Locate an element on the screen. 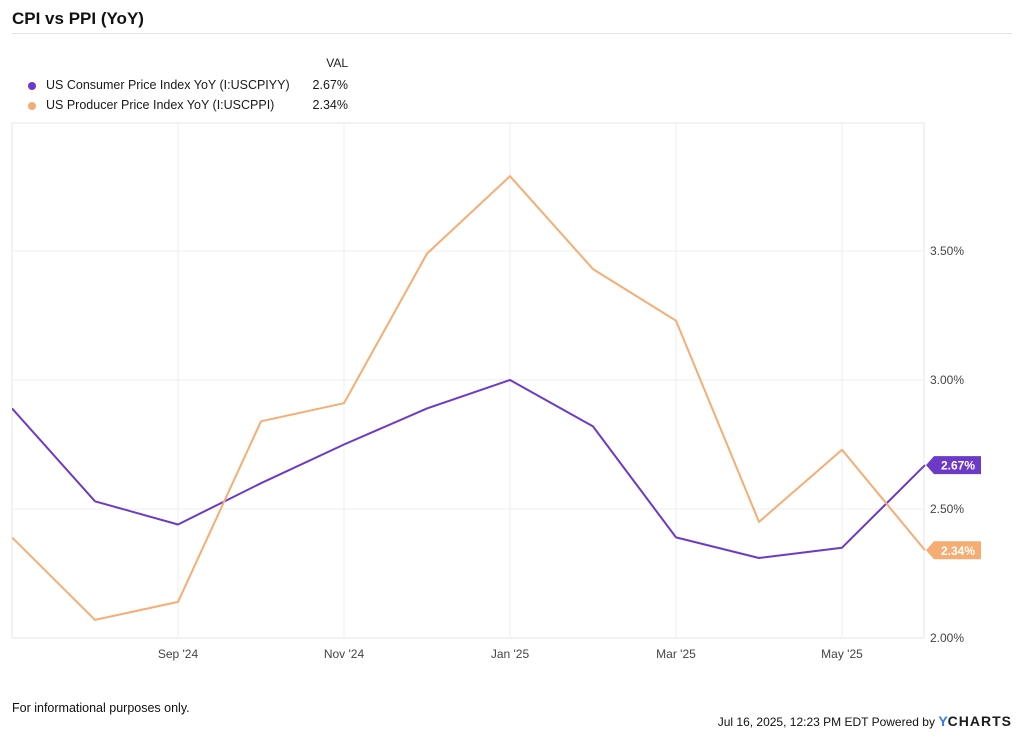 The image size is (1024, 737). legend-value-cpi: 2.67% is located at coordinates (330, 85).